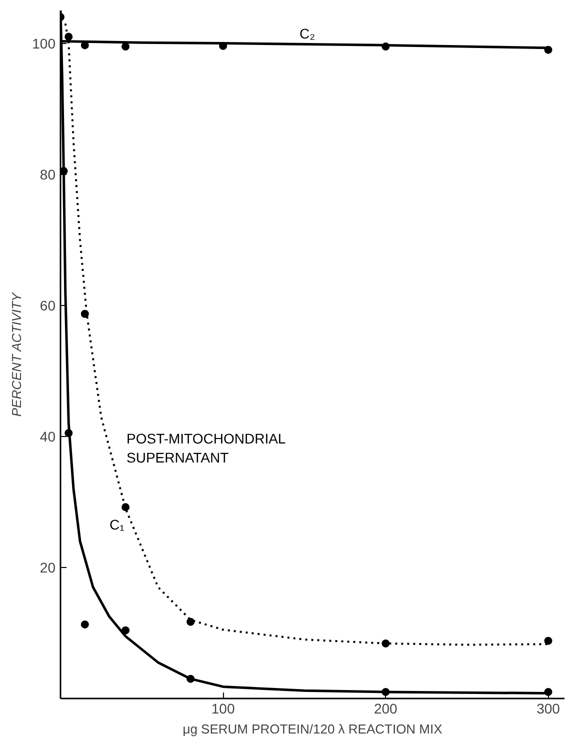 This screenshot has width=584, height=748. I want to click on y-tick-label: 100, so click(44, 43).